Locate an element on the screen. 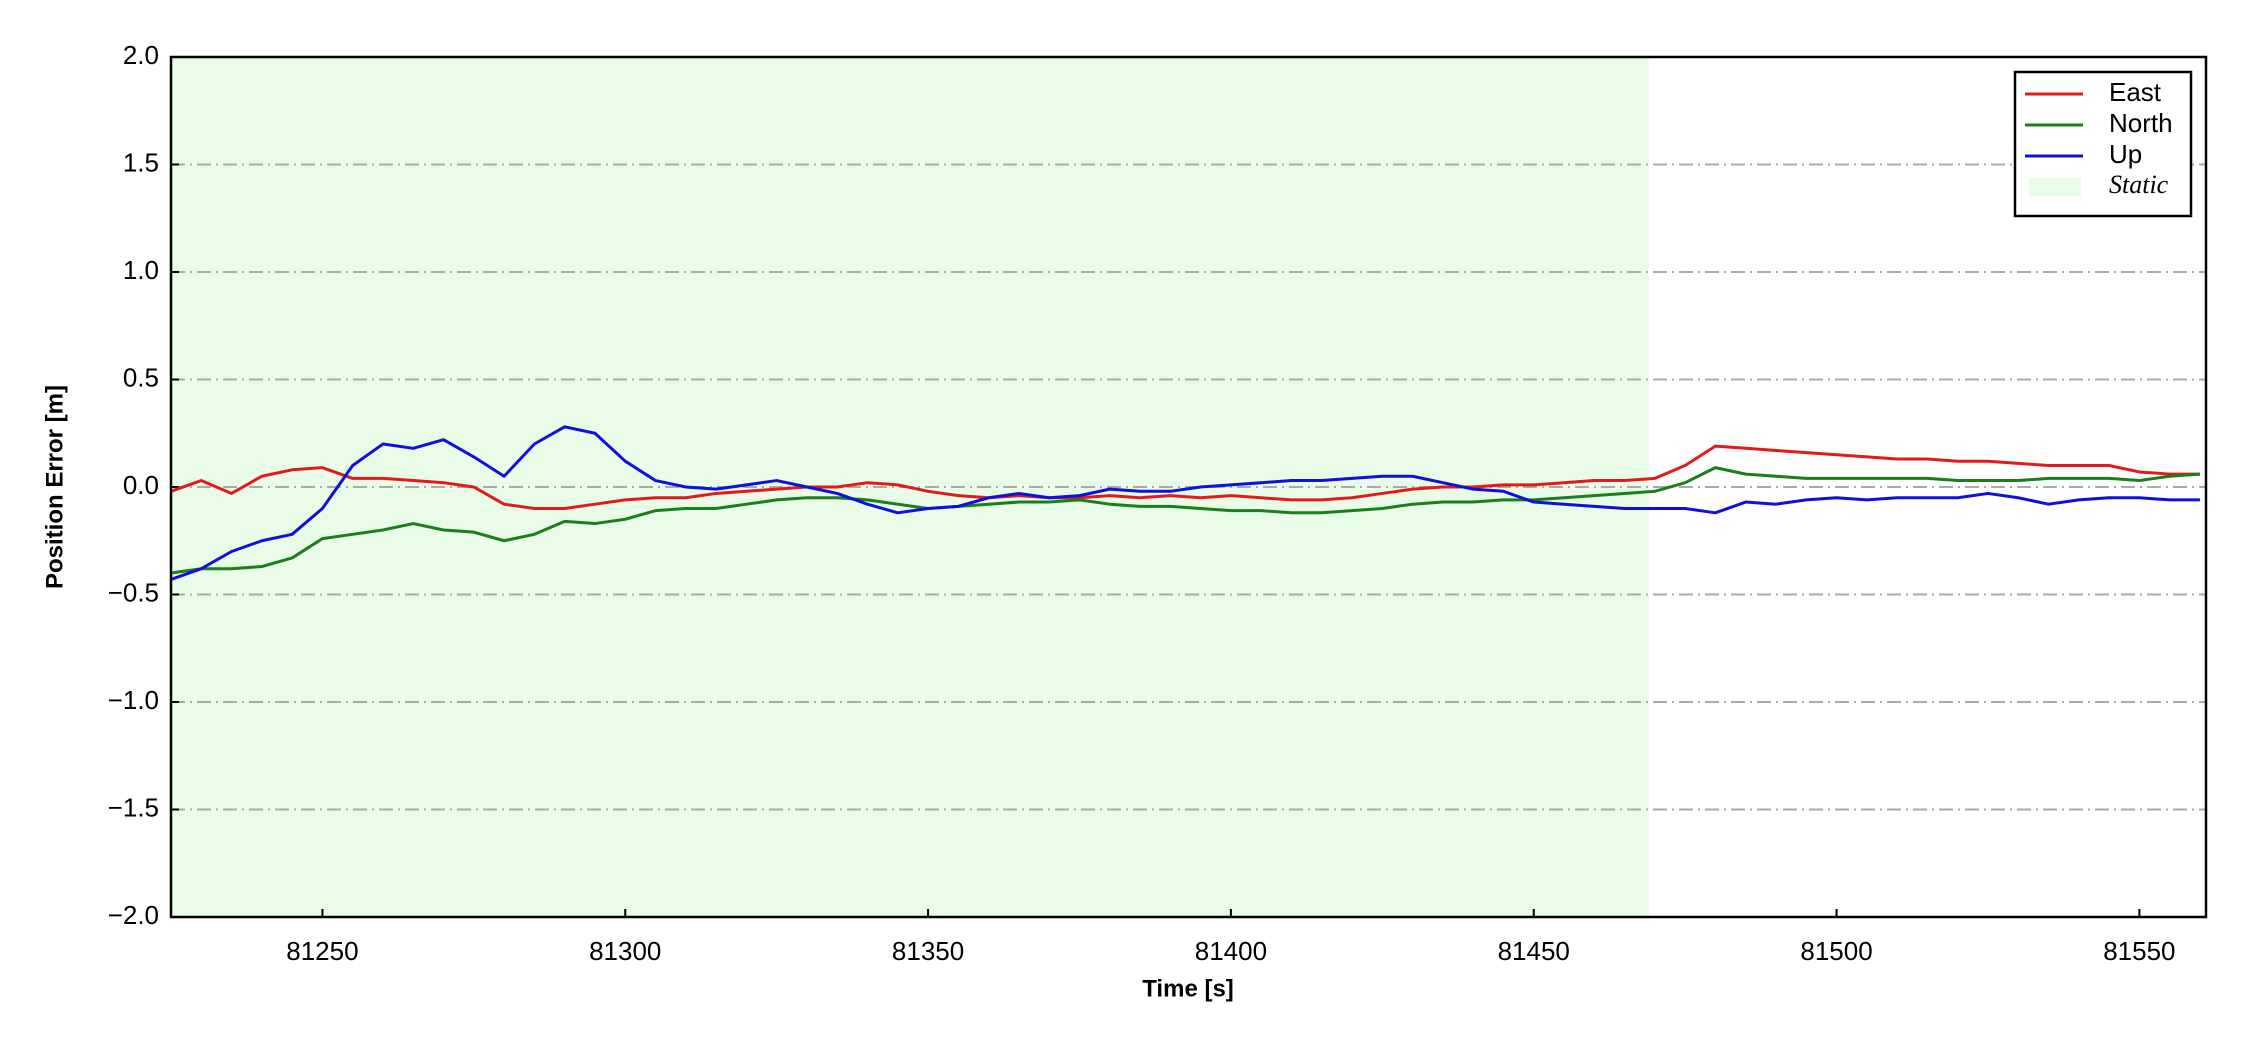  y-tick-label: −1.0 is located at coordinates (133, 700).